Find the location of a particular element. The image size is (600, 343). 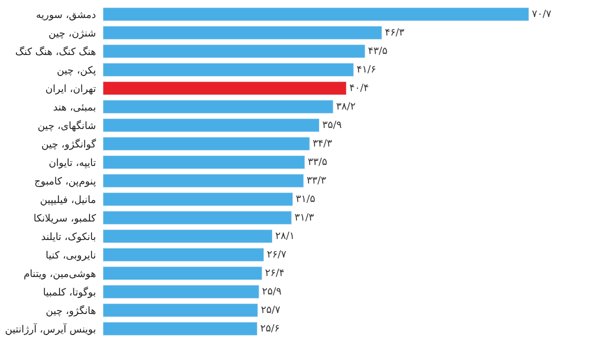

y-tick-label: کلمبو، سریلانکا is located at coordinates (65, 218).